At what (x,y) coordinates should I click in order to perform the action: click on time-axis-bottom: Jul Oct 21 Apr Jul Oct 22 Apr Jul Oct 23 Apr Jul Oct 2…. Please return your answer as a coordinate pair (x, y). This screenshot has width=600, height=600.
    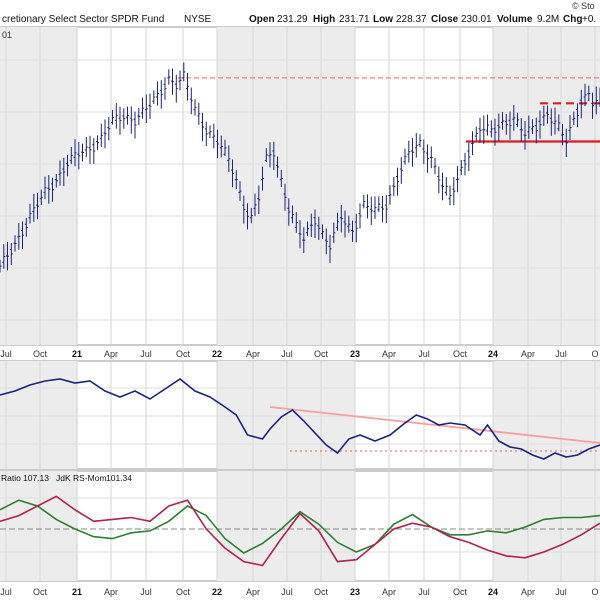
    Looking at the image, I should click on (299, 592).